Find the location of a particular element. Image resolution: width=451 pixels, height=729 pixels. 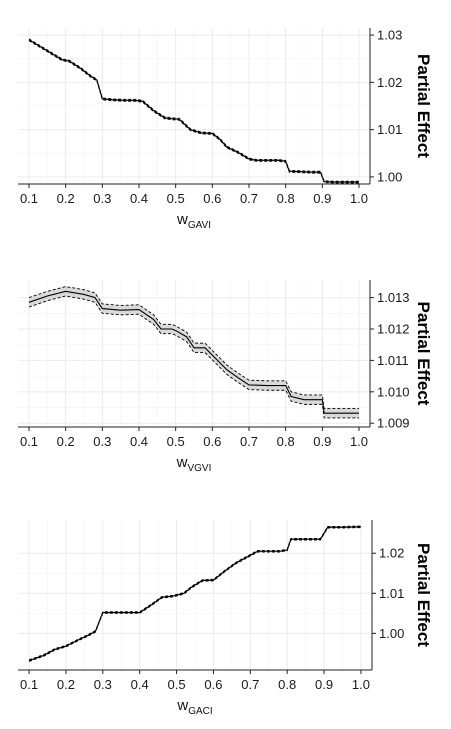

y-tick-label: 1.03 is located at coordinates (389, 35).